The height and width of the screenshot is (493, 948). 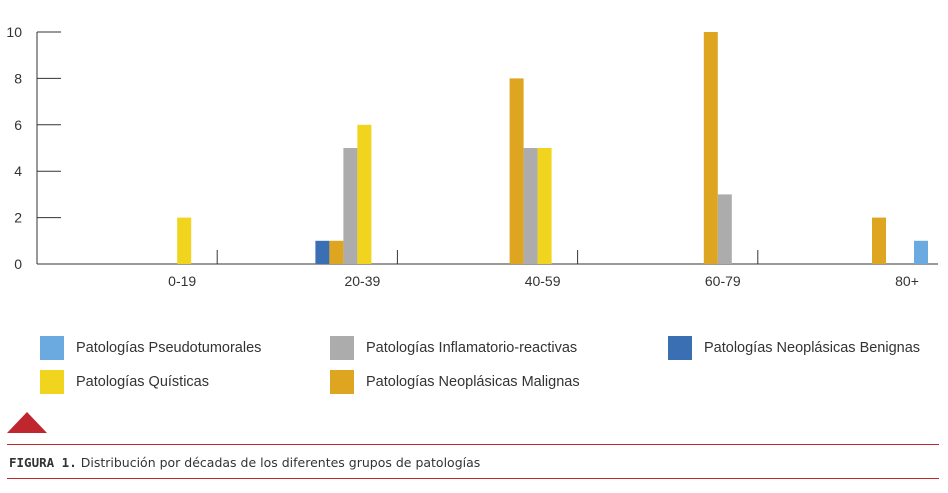 I want to click on legend-label: Patologías Inflamatorio-reactivas, so click(x=472, y=348).